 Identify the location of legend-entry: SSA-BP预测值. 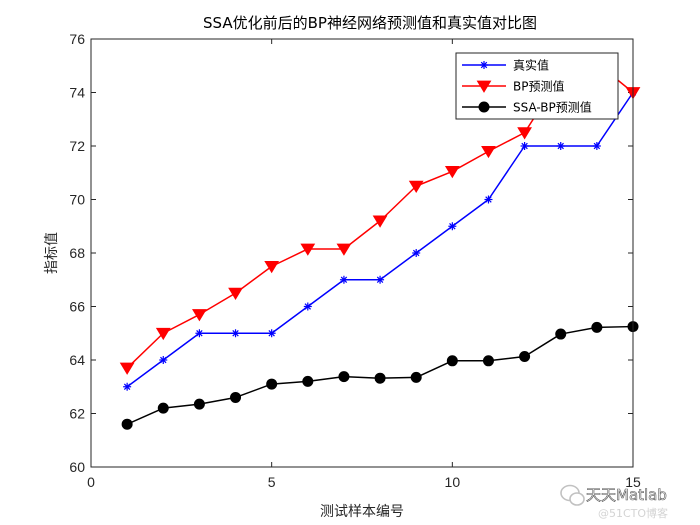
(527, 107).